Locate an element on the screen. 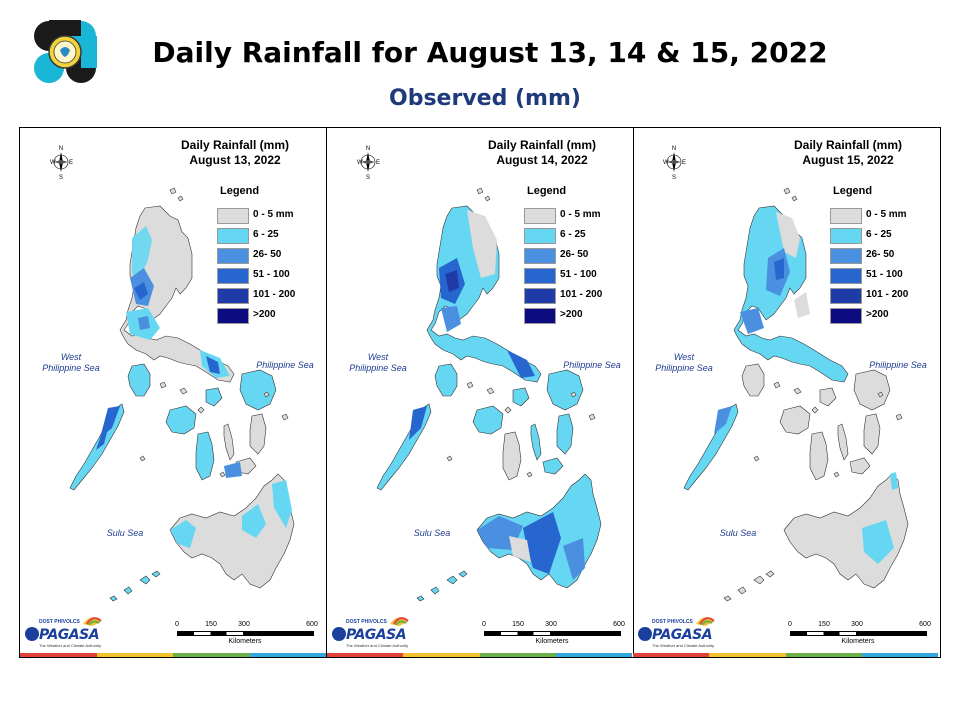  panel-date: August 14, 2022 is located at coordinates (542, 160).